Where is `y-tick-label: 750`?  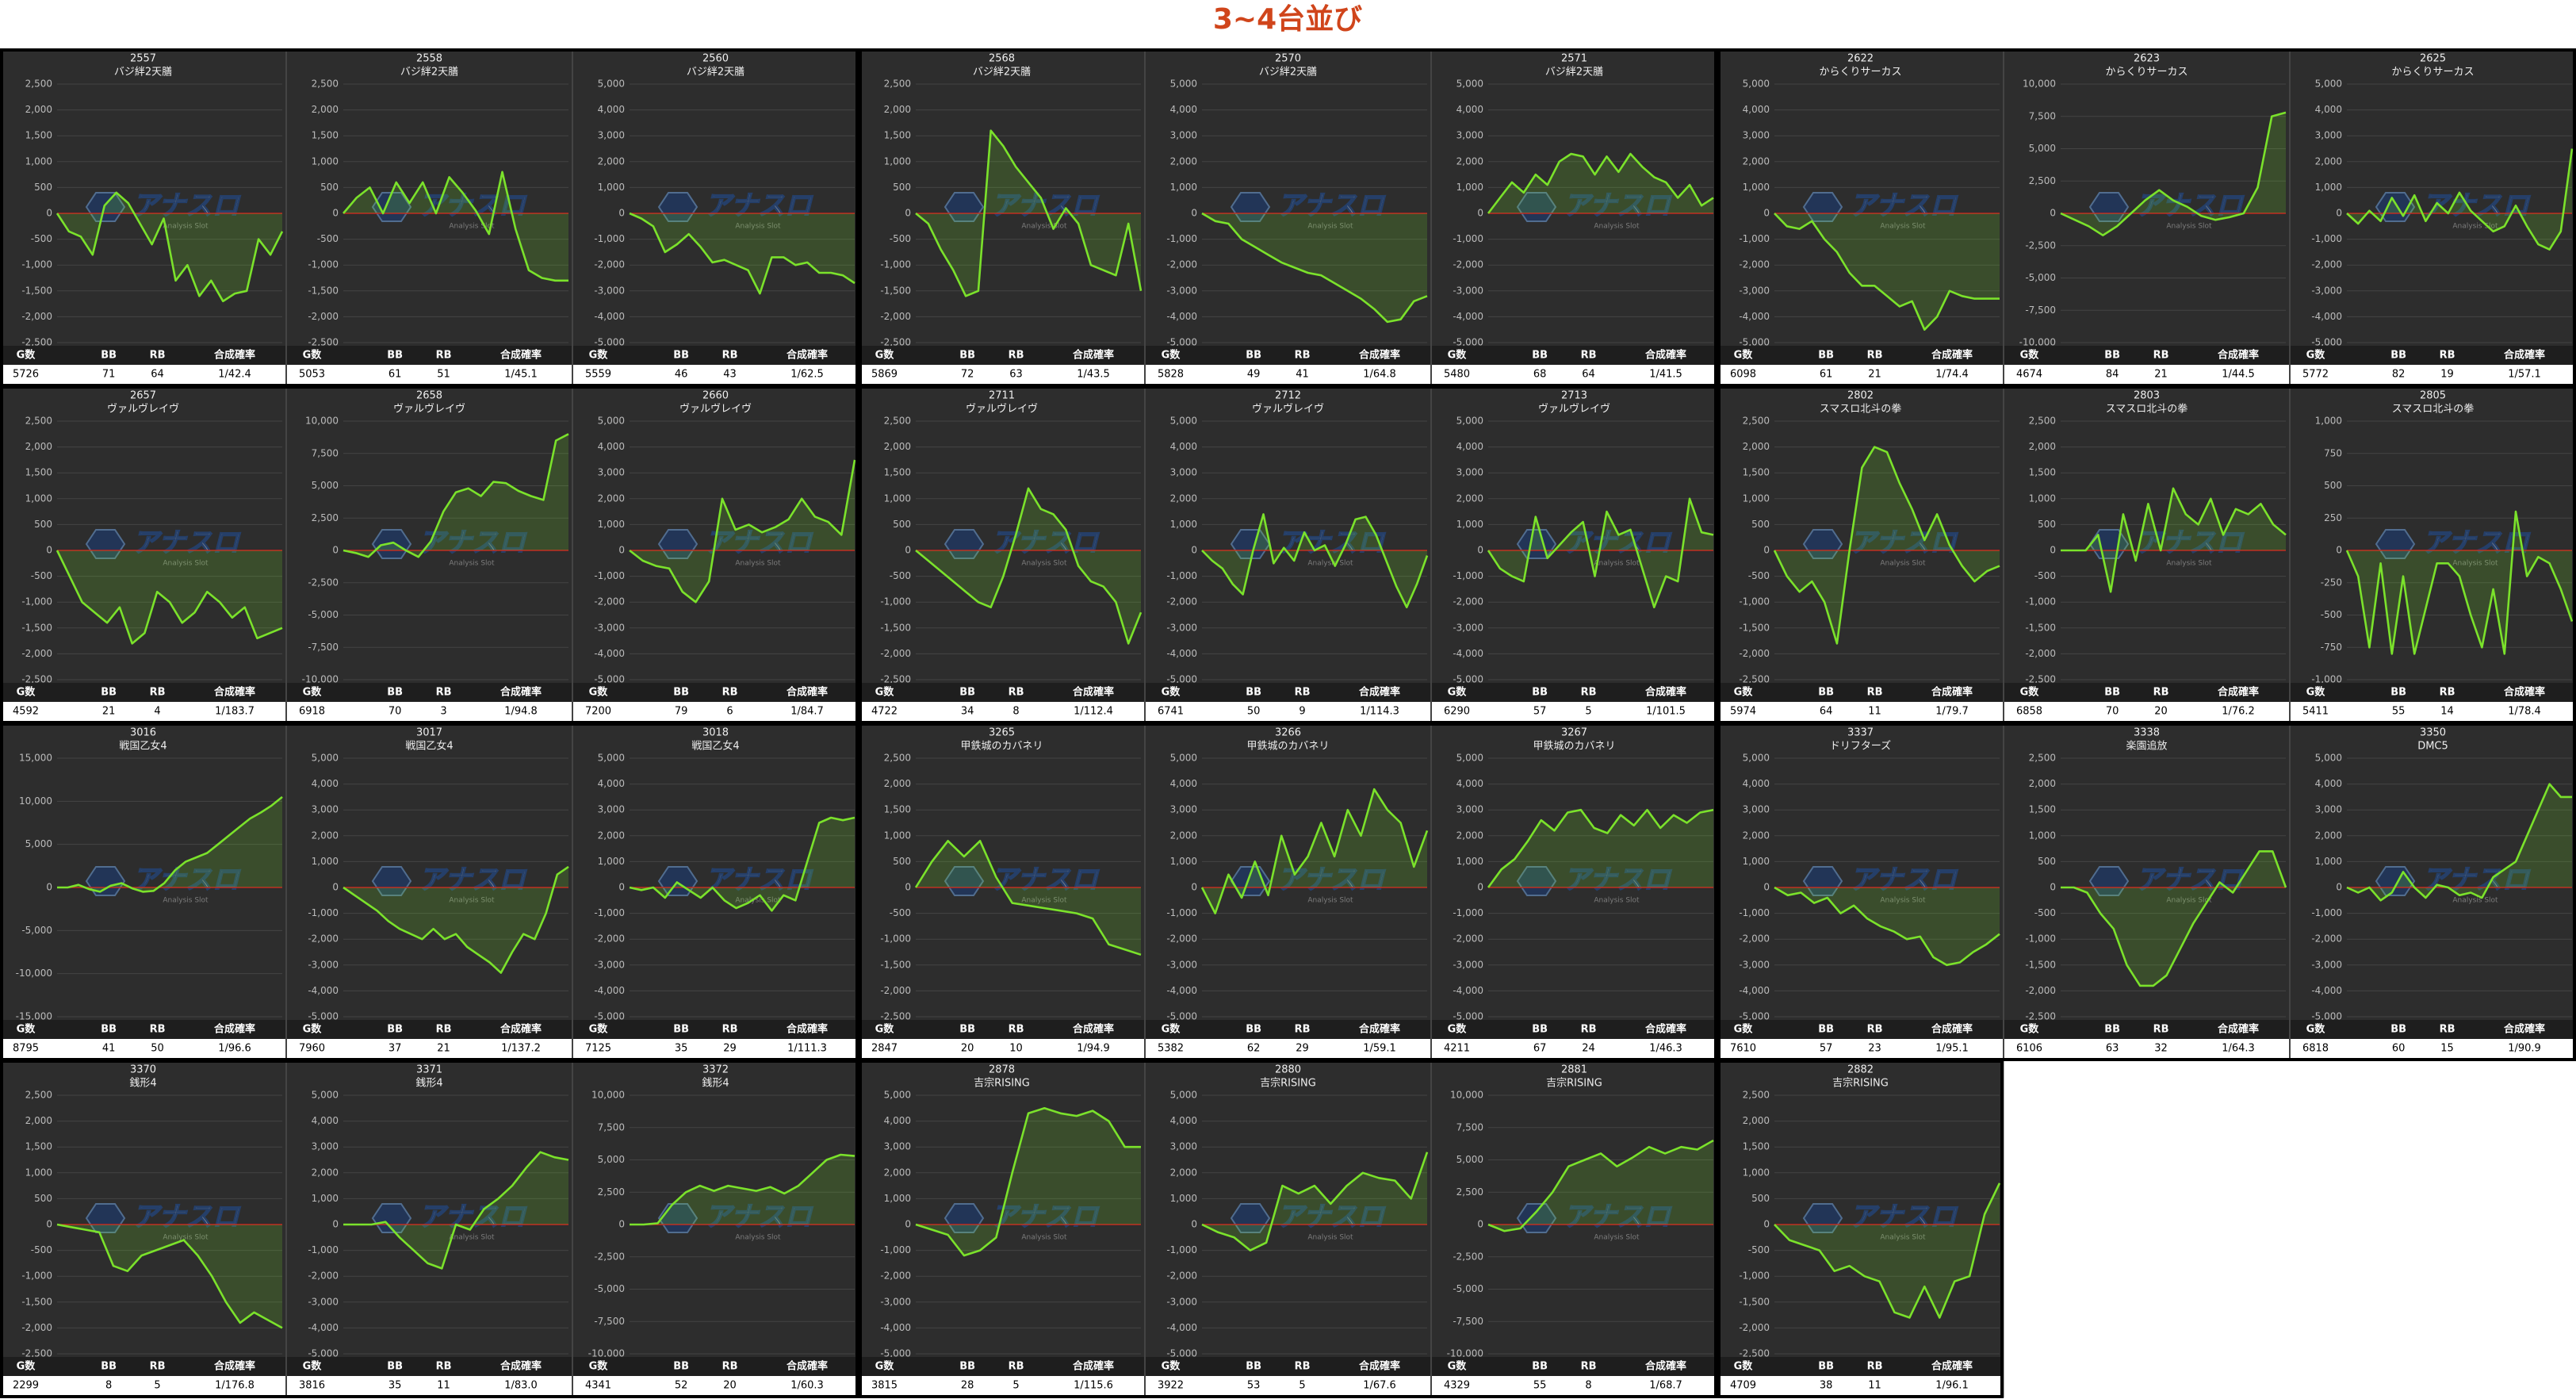 y-tick-label: 750 is located at coordinates (2333, 452).